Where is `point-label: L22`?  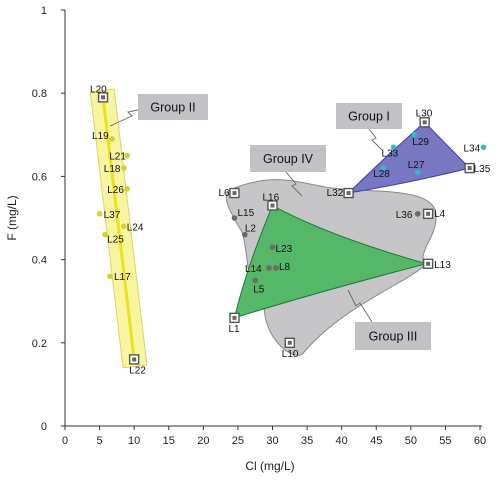
point-label: L22 is located at coordinates (137, 370).